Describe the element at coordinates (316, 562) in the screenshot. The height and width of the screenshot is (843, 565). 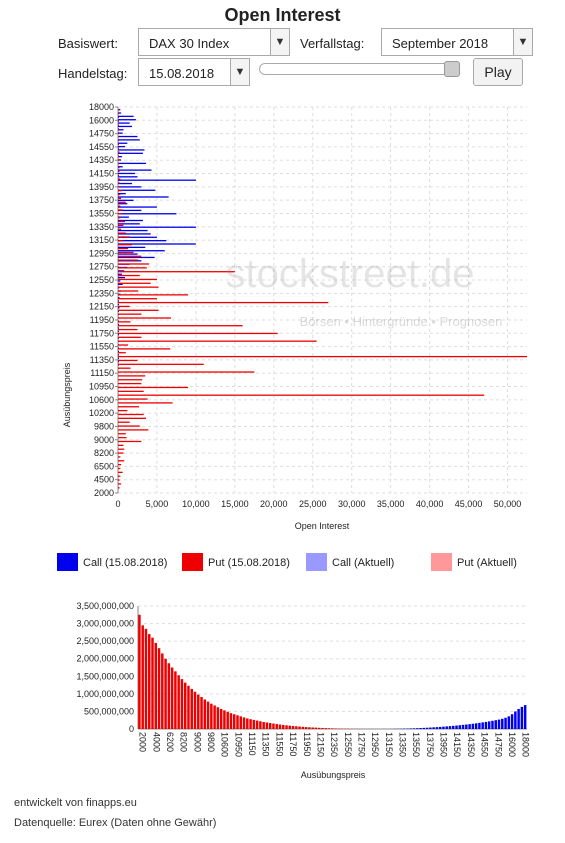
I see `legend-swatch-call-latest` at that location.